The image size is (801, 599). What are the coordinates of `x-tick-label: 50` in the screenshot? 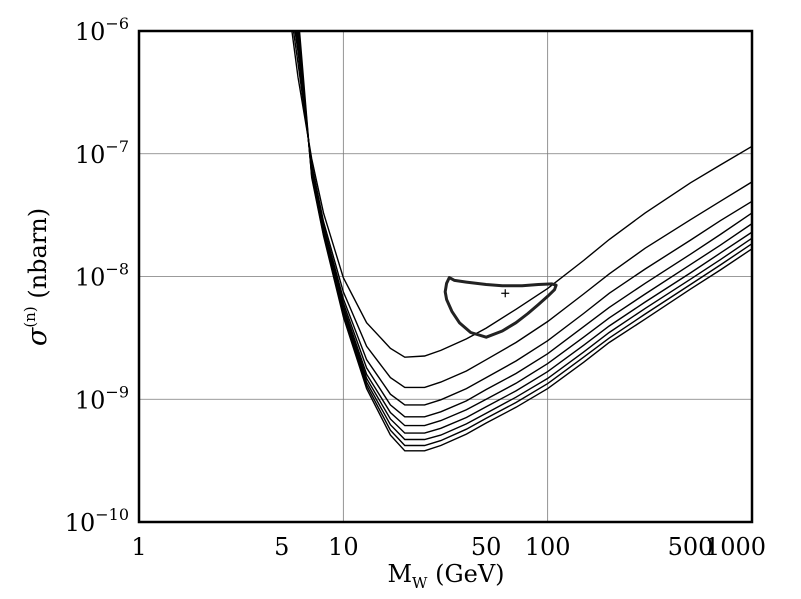 It's located at (486, 547).